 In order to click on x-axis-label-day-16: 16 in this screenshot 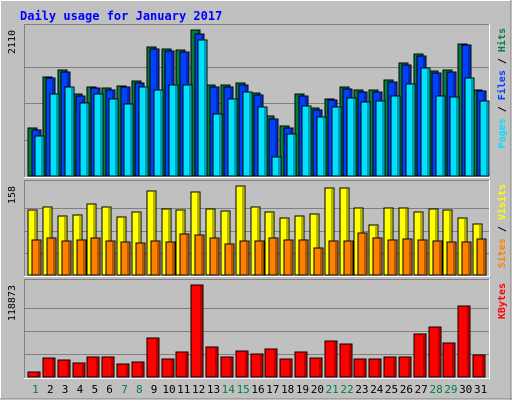, I will do `click(257, 389)`.